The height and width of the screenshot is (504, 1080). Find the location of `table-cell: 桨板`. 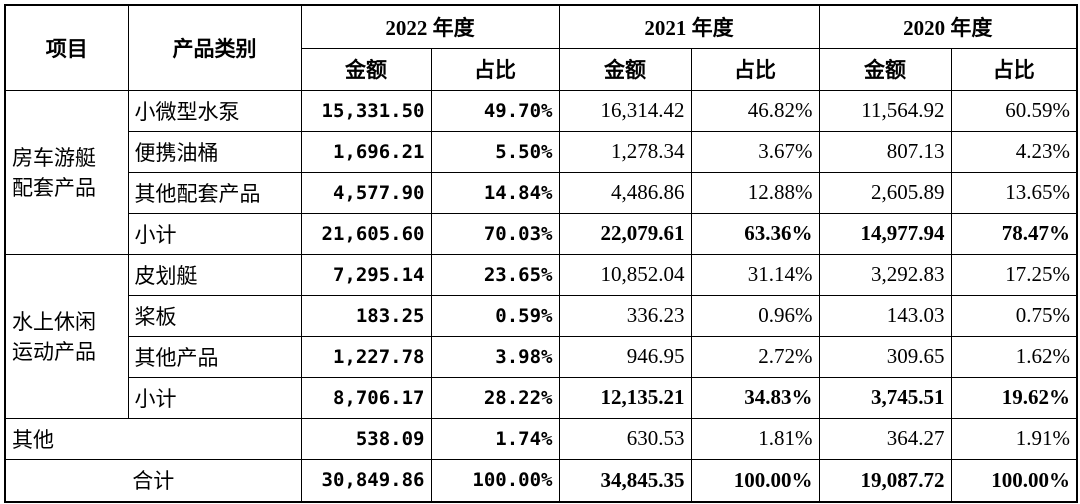

table-cell: 桨板 is located at coordinates (214, 315).